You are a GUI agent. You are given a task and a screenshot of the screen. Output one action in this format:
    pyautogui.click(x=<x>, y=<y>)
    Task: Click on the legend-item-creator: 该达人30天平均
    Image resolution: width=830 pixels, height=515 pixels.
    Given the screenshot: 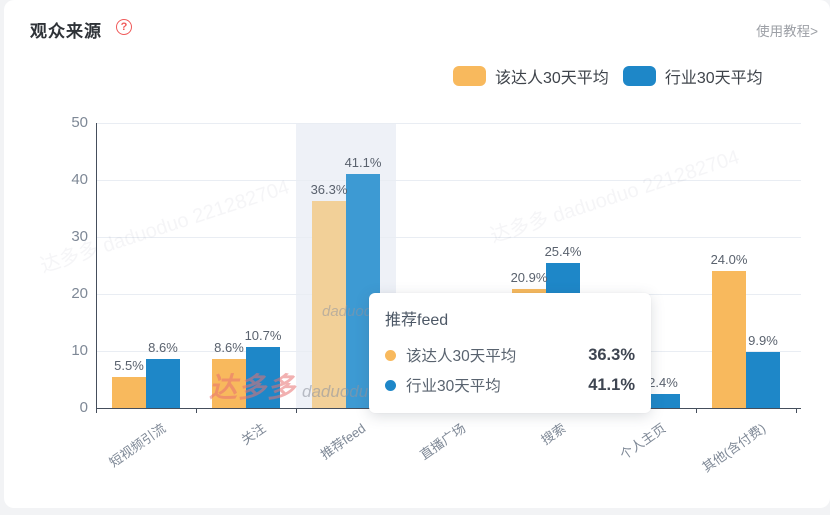 What is the action you would take?
    pyautogui.click(x=531, y=76)
    